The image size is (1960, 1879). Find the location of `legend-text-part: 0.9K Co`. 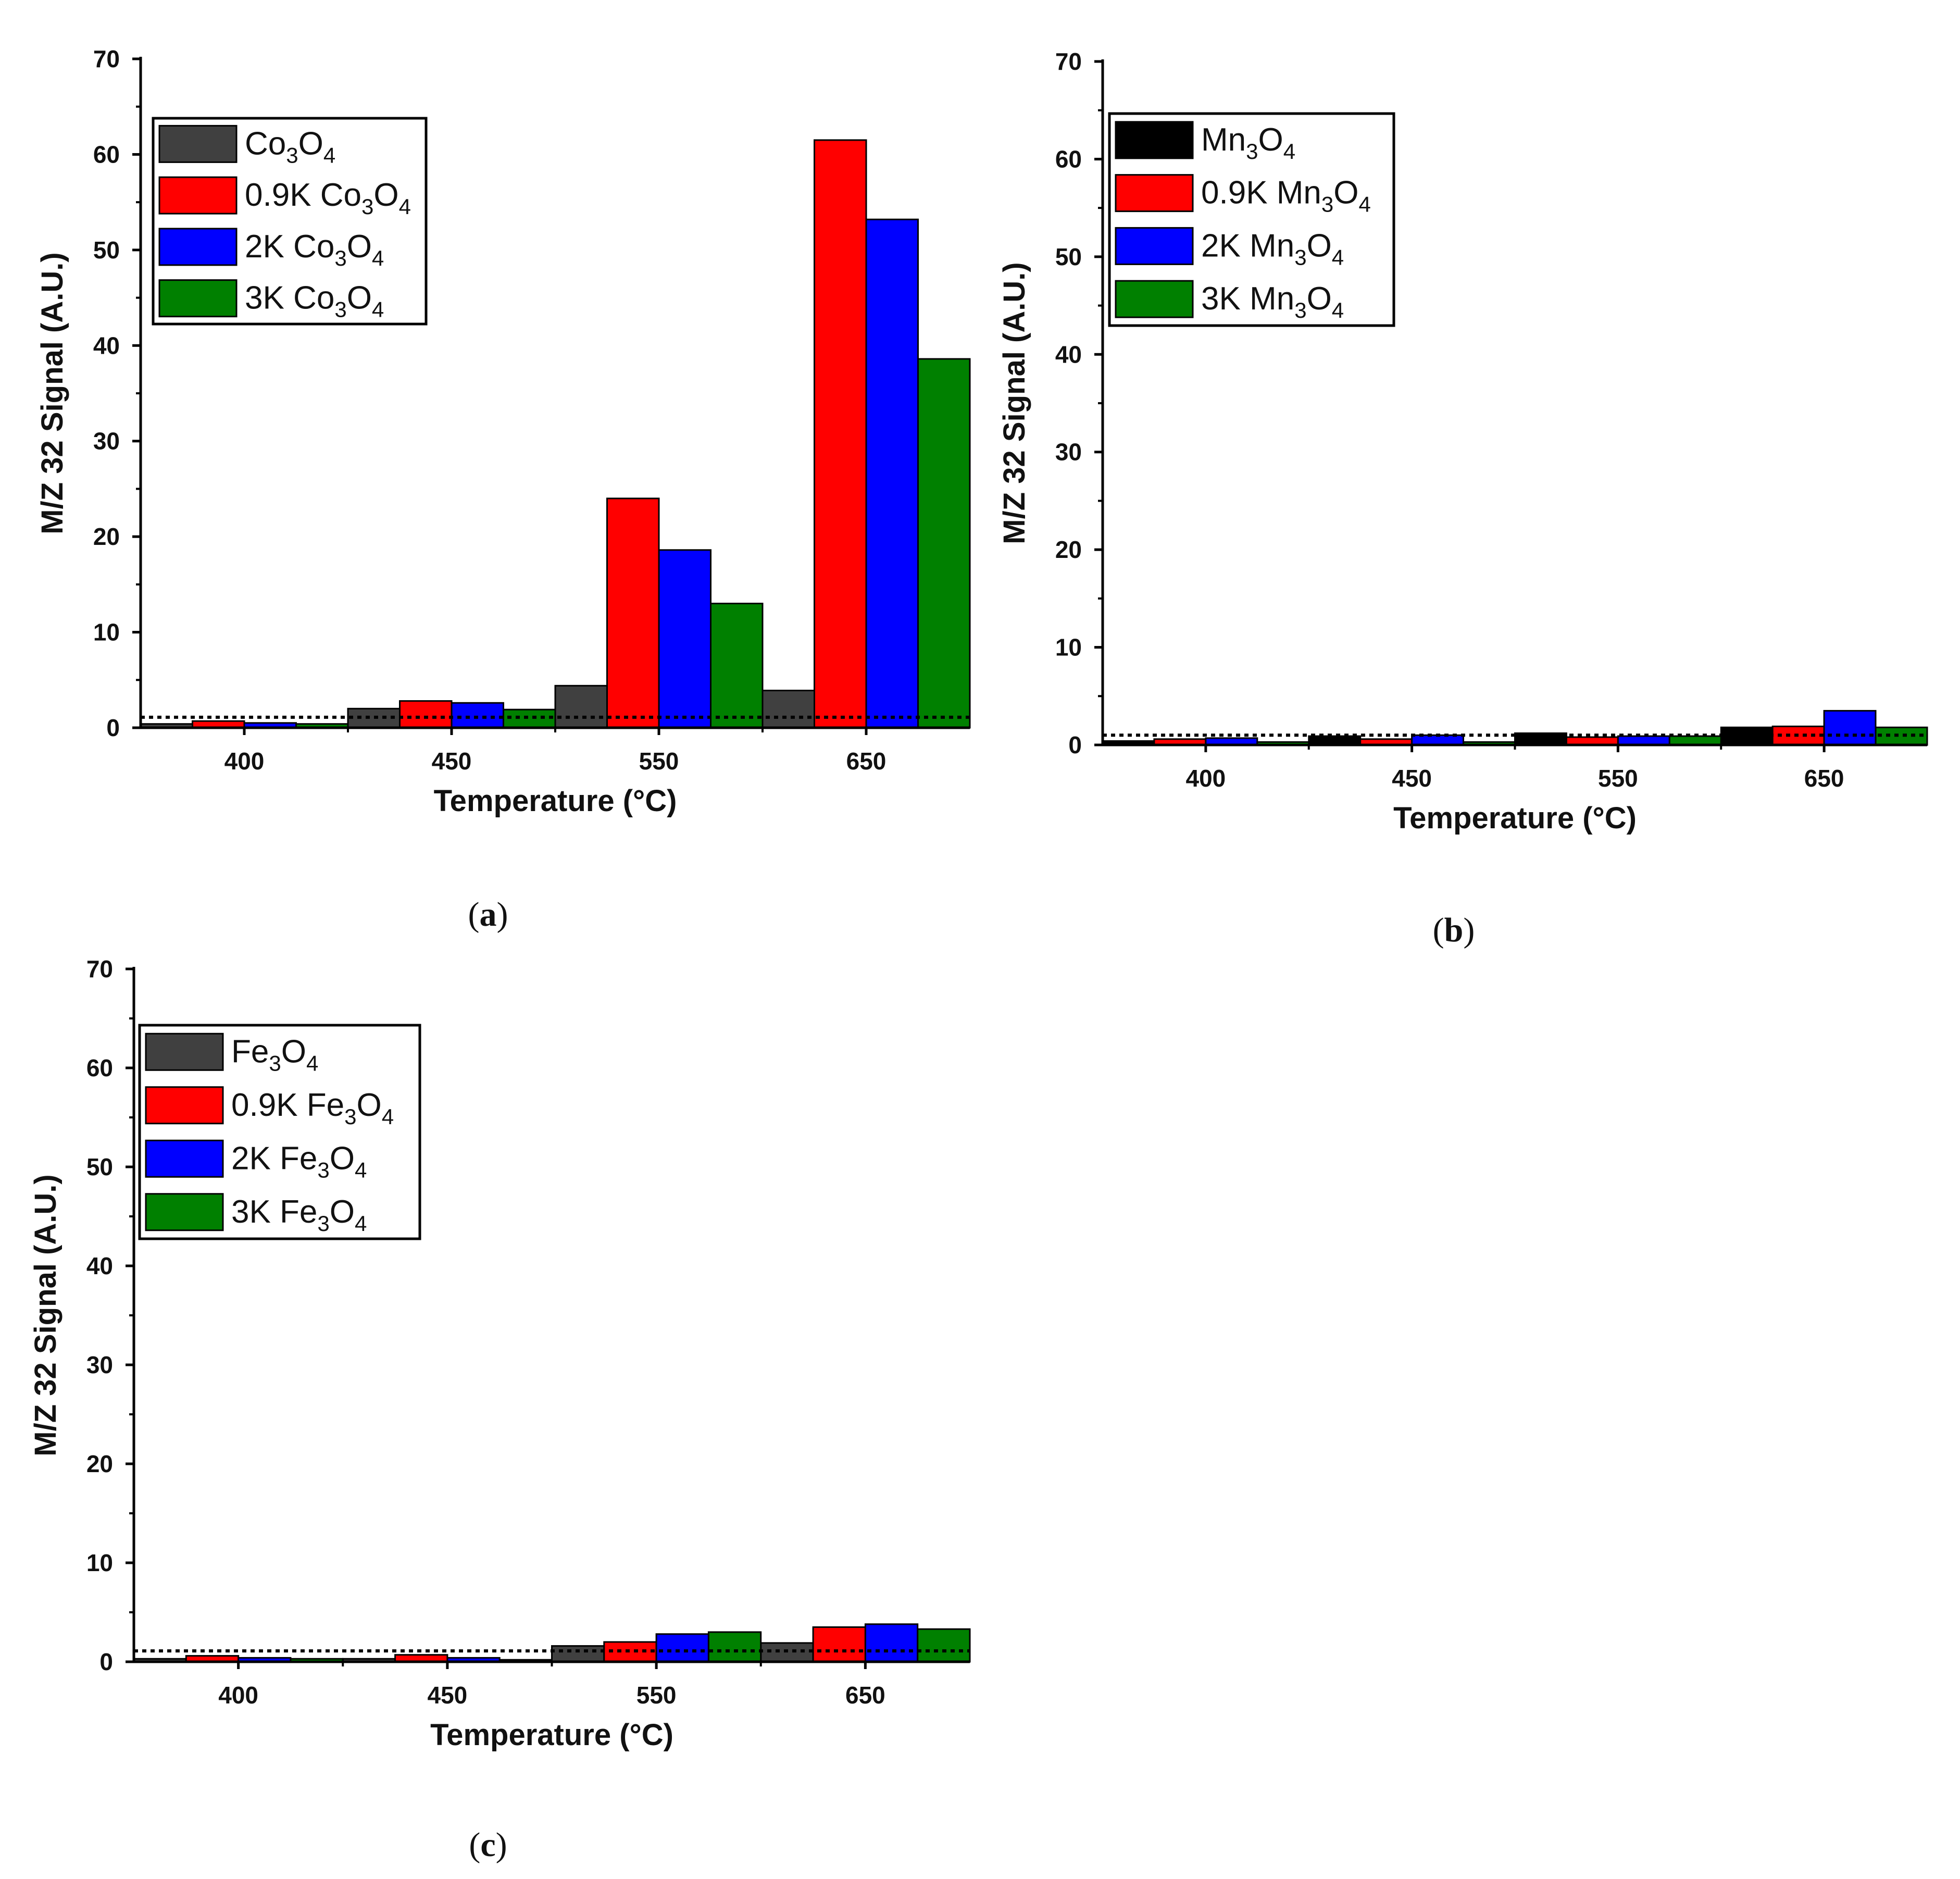

legend-text-part: 0.9K Co is located at coordinates (303, 195).